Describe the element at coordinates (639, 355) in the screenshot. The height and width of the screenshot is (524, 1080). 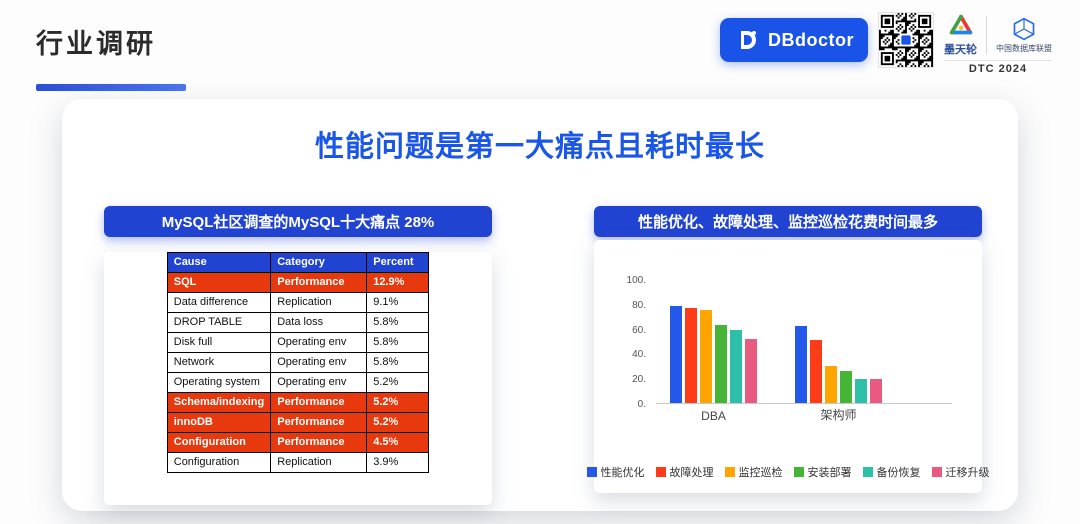
I see `y-tick-label: 40.` at that location.